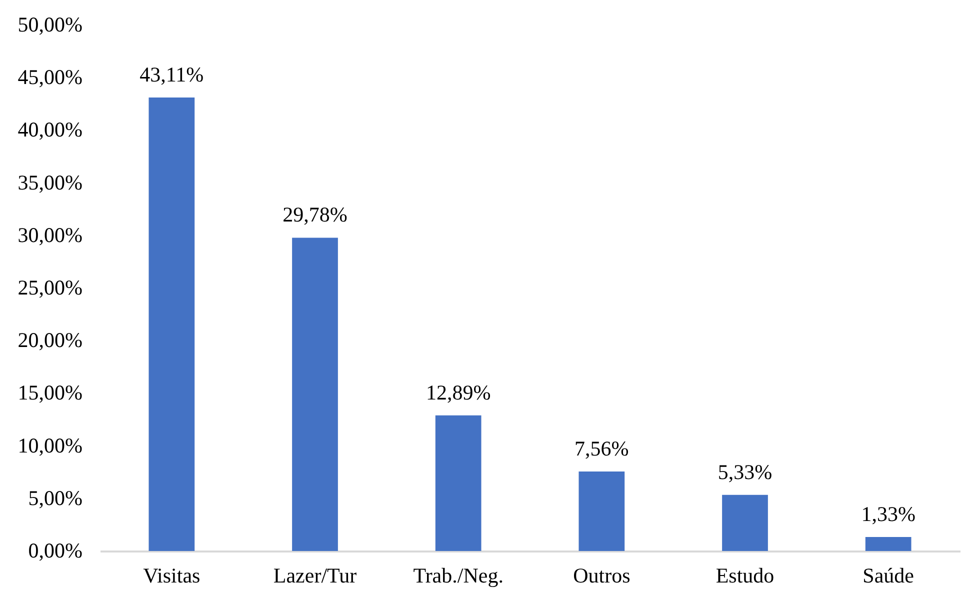 This screenshot has width=962, height=593. What do you see at coordinates (50, 77) in the screenshot?
I see `y-tick-label: 45,00%` at bounding box center [50, 77].